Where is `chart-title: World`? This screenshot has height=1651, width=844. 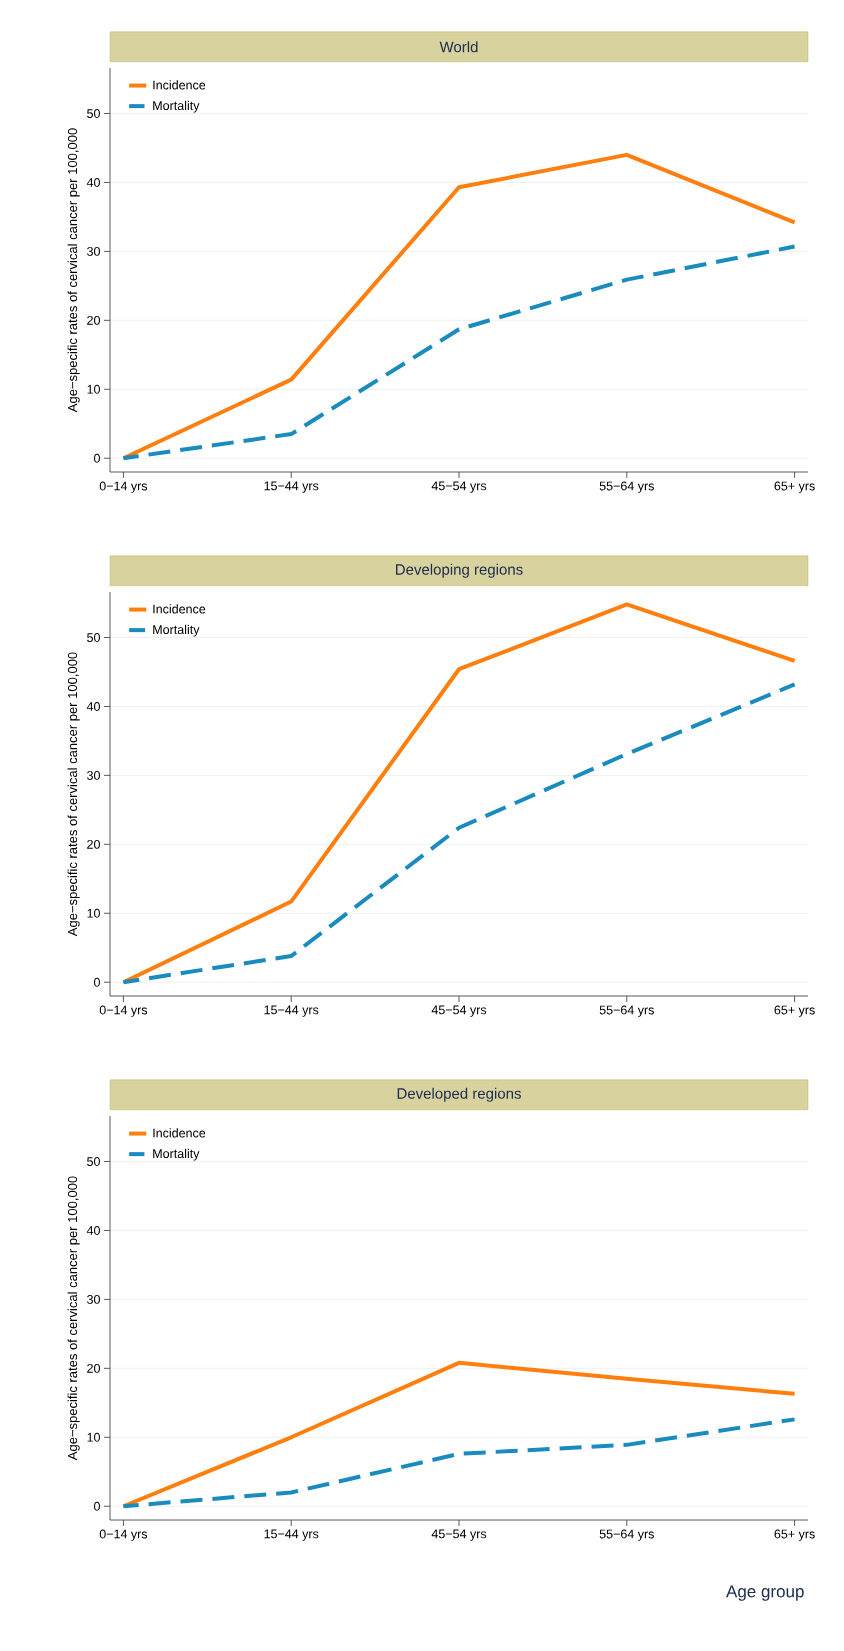
chart-title: World is located at coordinates (458, 47).